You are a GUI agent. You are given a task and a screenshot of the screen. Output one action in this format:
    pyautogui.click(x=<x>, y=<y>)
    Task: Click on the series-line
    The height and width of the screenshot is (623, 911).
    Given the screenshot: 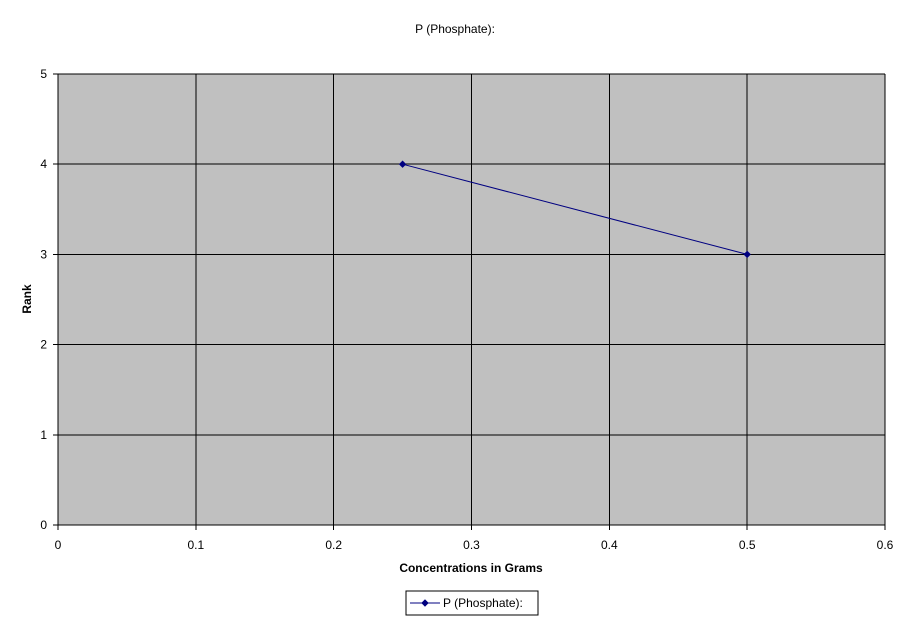 What is the action you would take?
    pyautogui.click(x=575, y=209)
    